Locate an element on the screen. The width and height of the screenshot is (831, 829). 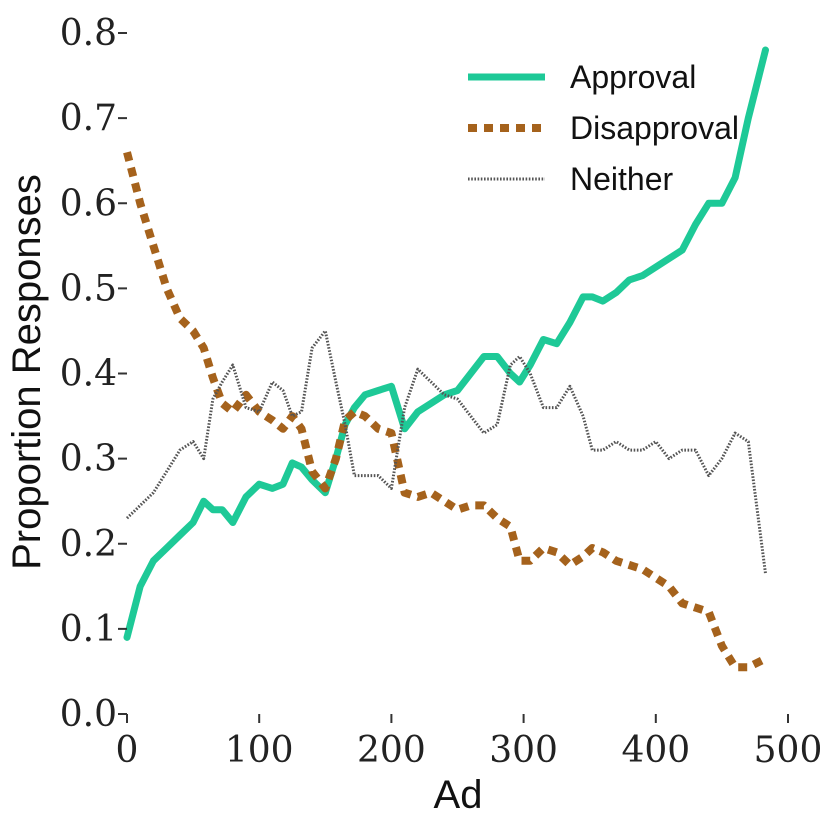
y-axis-title: Proportion Responses is located at coordinates (27, 372).